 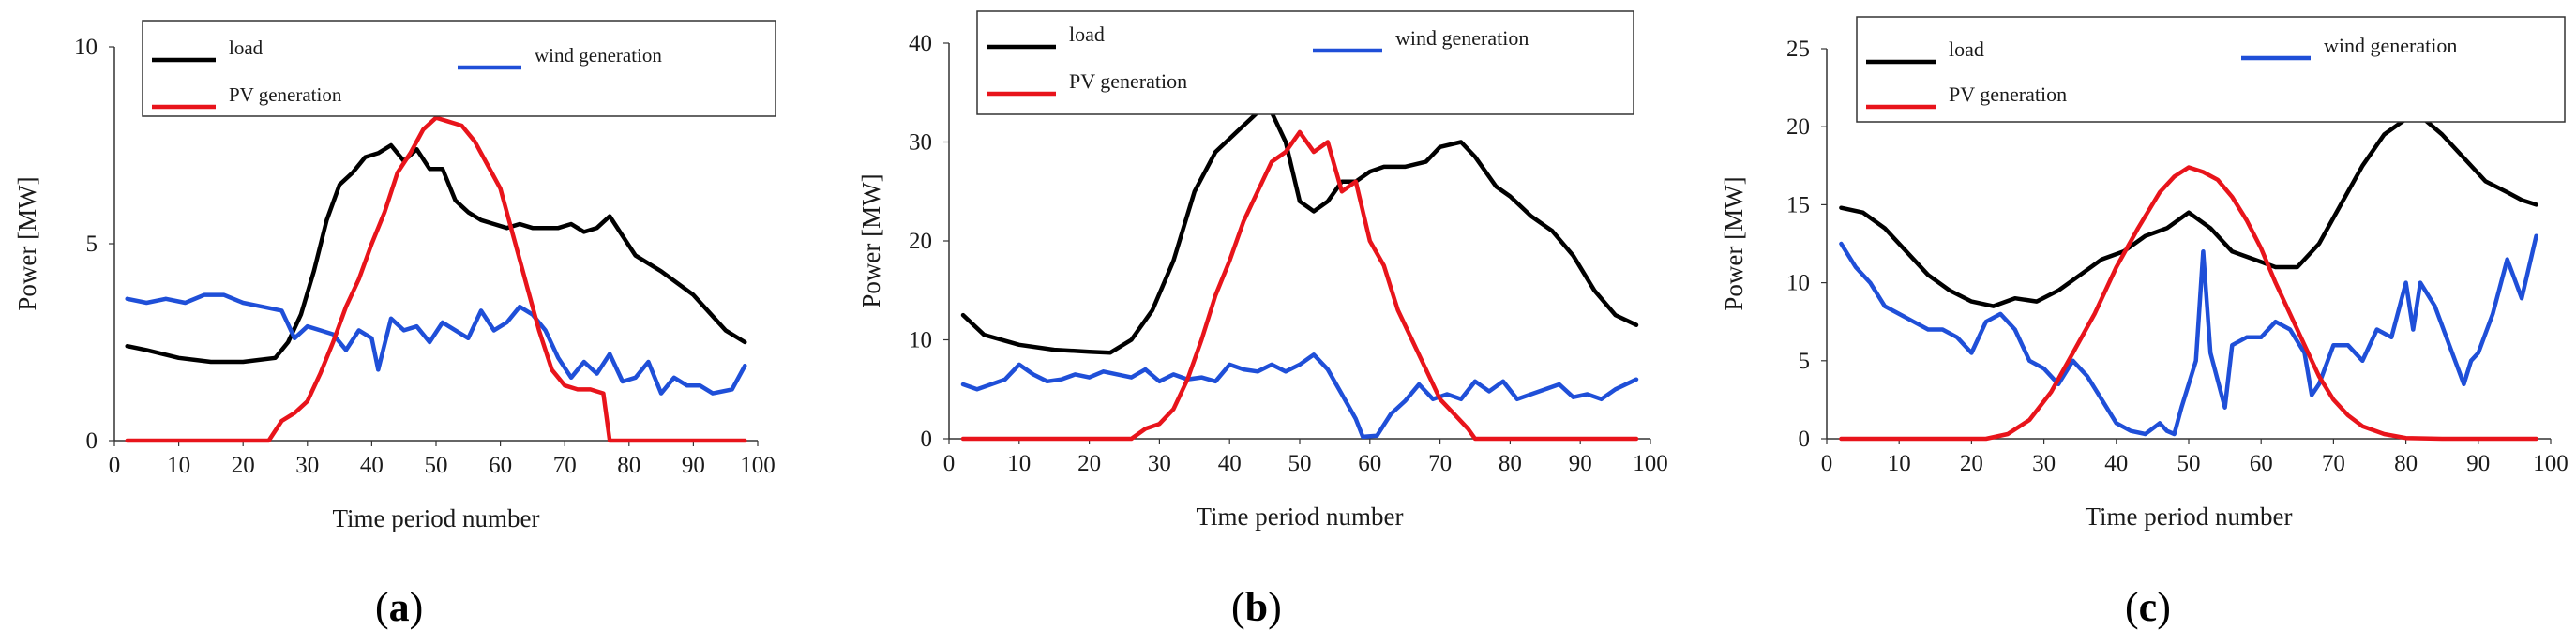 I want to click on caption-letter: b, so click(x=1256, y=607).